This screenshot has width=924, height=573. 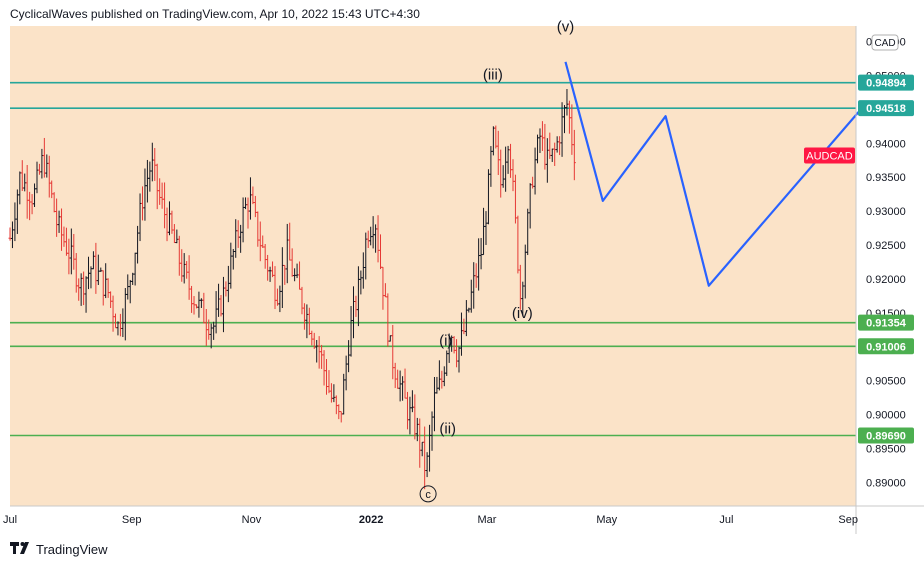 What do you see at coordinates (252, 520) in the screenshot?
I see `time-tick-label: Nov` at bounding box center [252, 520].